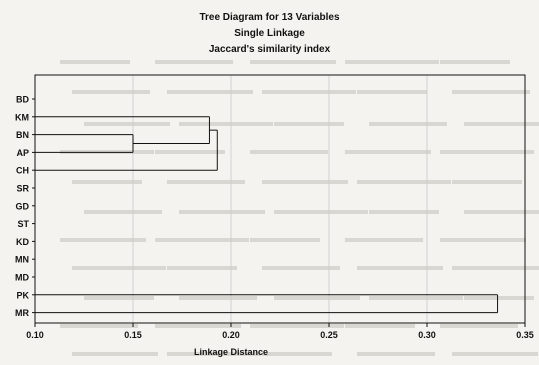 The image size is (539, 365). What do you see at coordinates (269, 33) in the screenshot?
I see `chart-subtitle-linkage: Single Linkage` at bounding box center [269, 33].